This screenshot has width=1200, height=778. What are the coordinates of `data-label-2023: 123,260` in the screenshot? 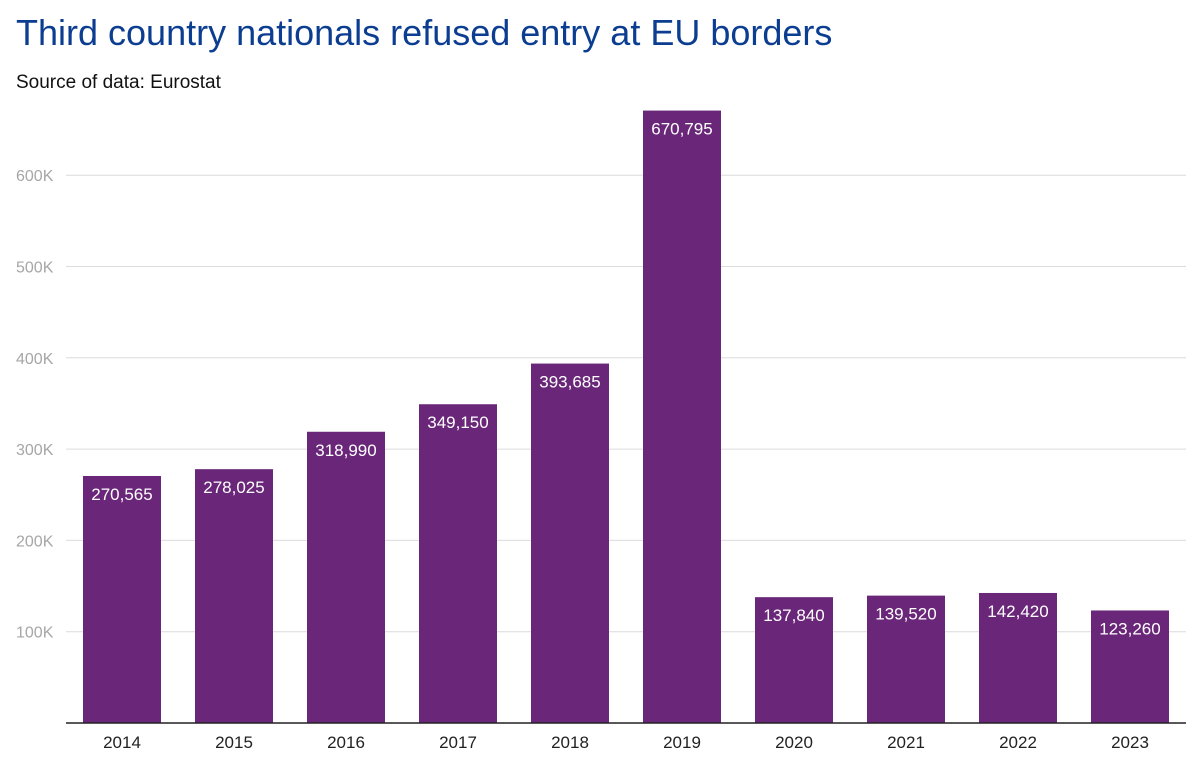 It's located at (1129, 628).